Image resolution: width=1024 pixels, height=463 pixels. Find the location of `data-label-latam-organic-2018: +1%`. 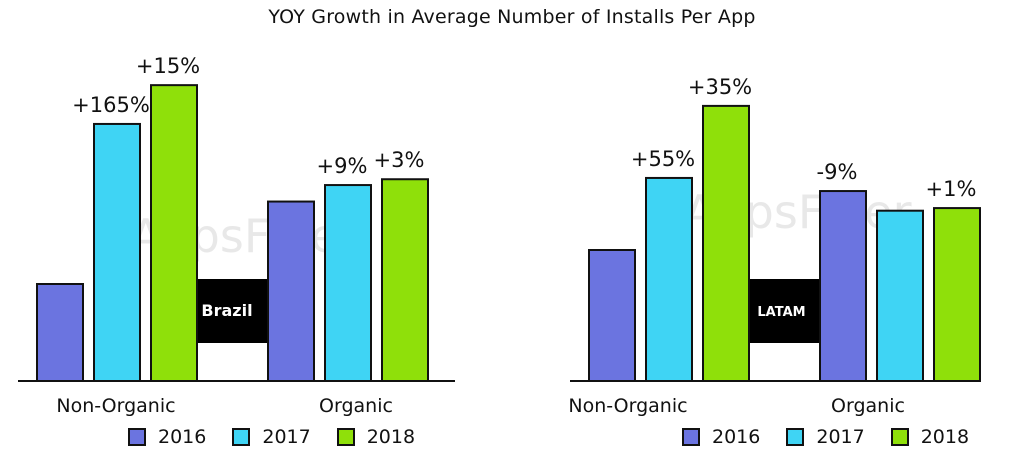

data-label-latam-organic-2018: +1% is located at coordinates (951, 189).